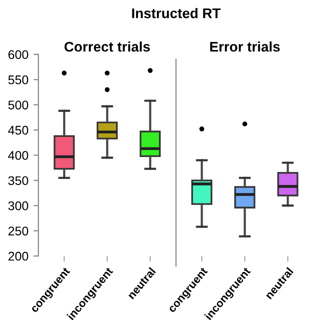 This screenshot has height=320, width=320. I want to click on y-tick-label: 550, so click(18, 79).